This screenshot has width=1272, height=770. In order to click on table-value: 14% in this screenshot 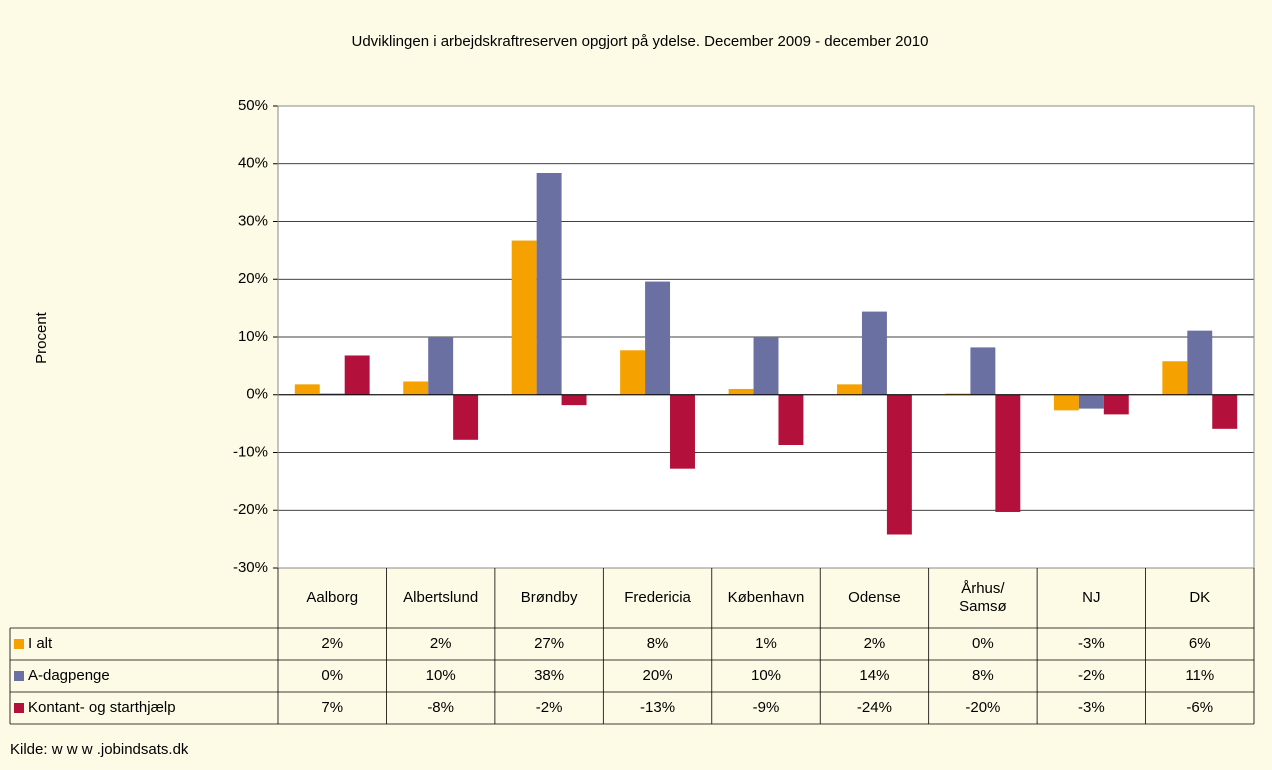, I will do `click(874, 675)`.